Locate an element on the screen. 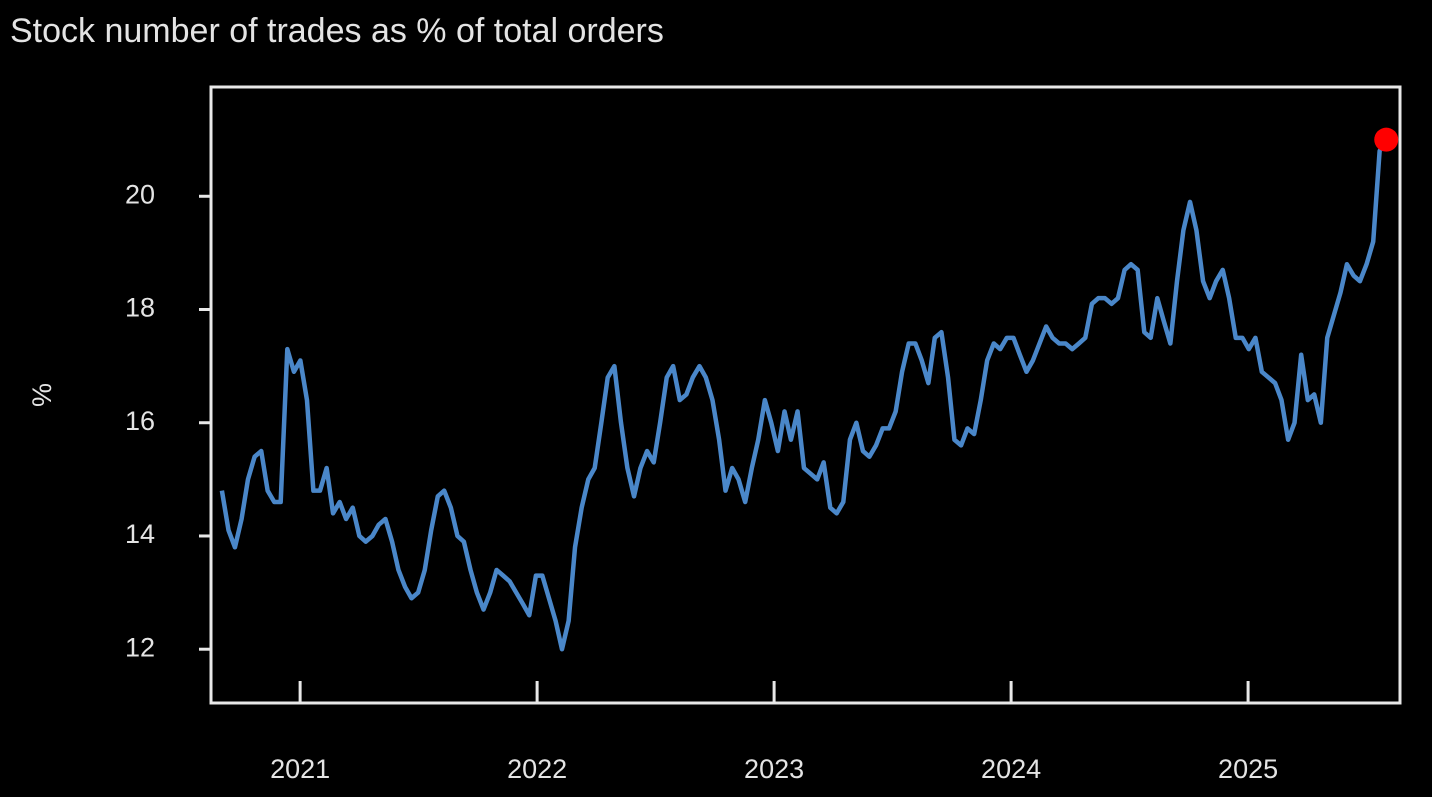 This screenshot has width=1432, height=797. y-axis-label: % is located at coordinates (42, 395).